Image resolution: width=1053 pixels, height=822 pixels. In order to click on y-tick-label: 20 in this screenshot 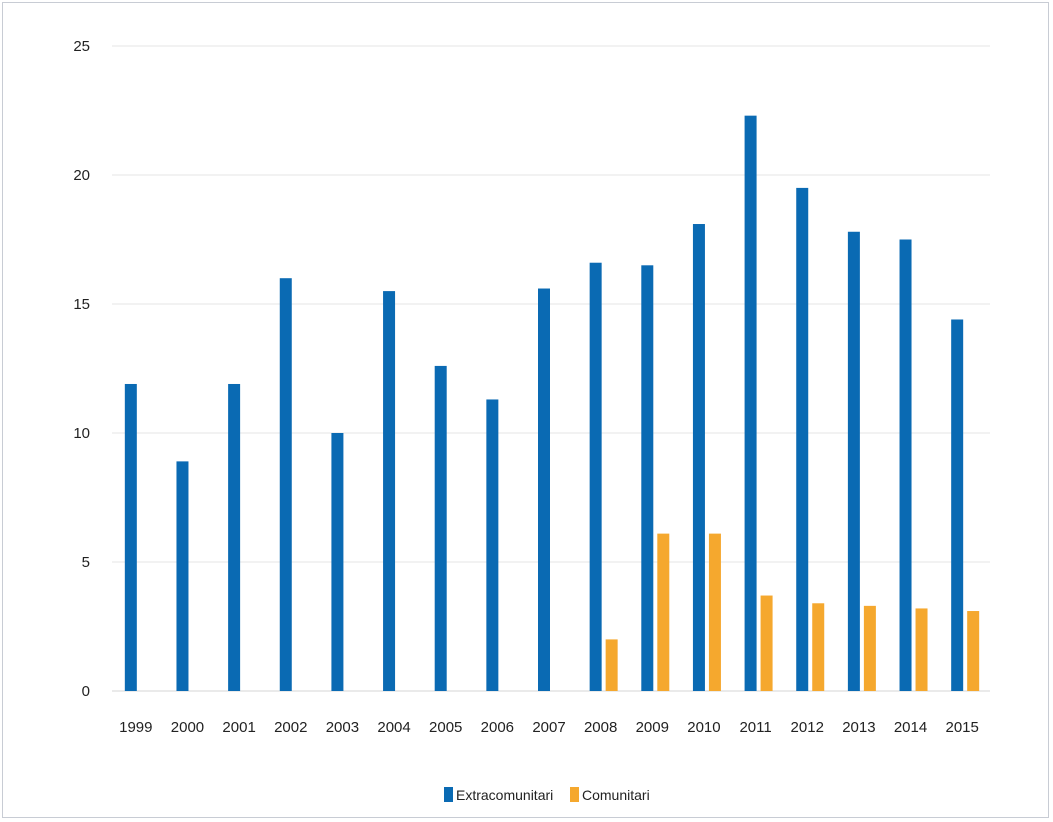, I will do `click(81, 175)`.